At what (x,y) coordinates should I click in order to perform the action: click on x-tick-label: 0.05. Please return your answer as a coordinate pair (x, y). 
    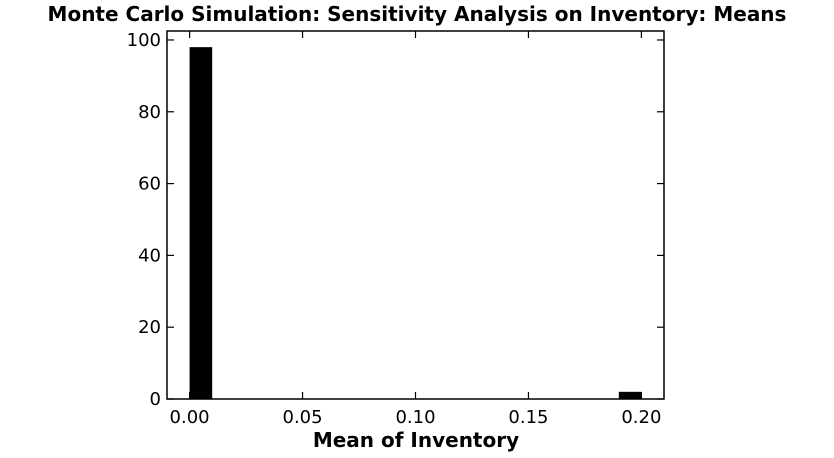
    Looking at the image, I should click on (303, 417).